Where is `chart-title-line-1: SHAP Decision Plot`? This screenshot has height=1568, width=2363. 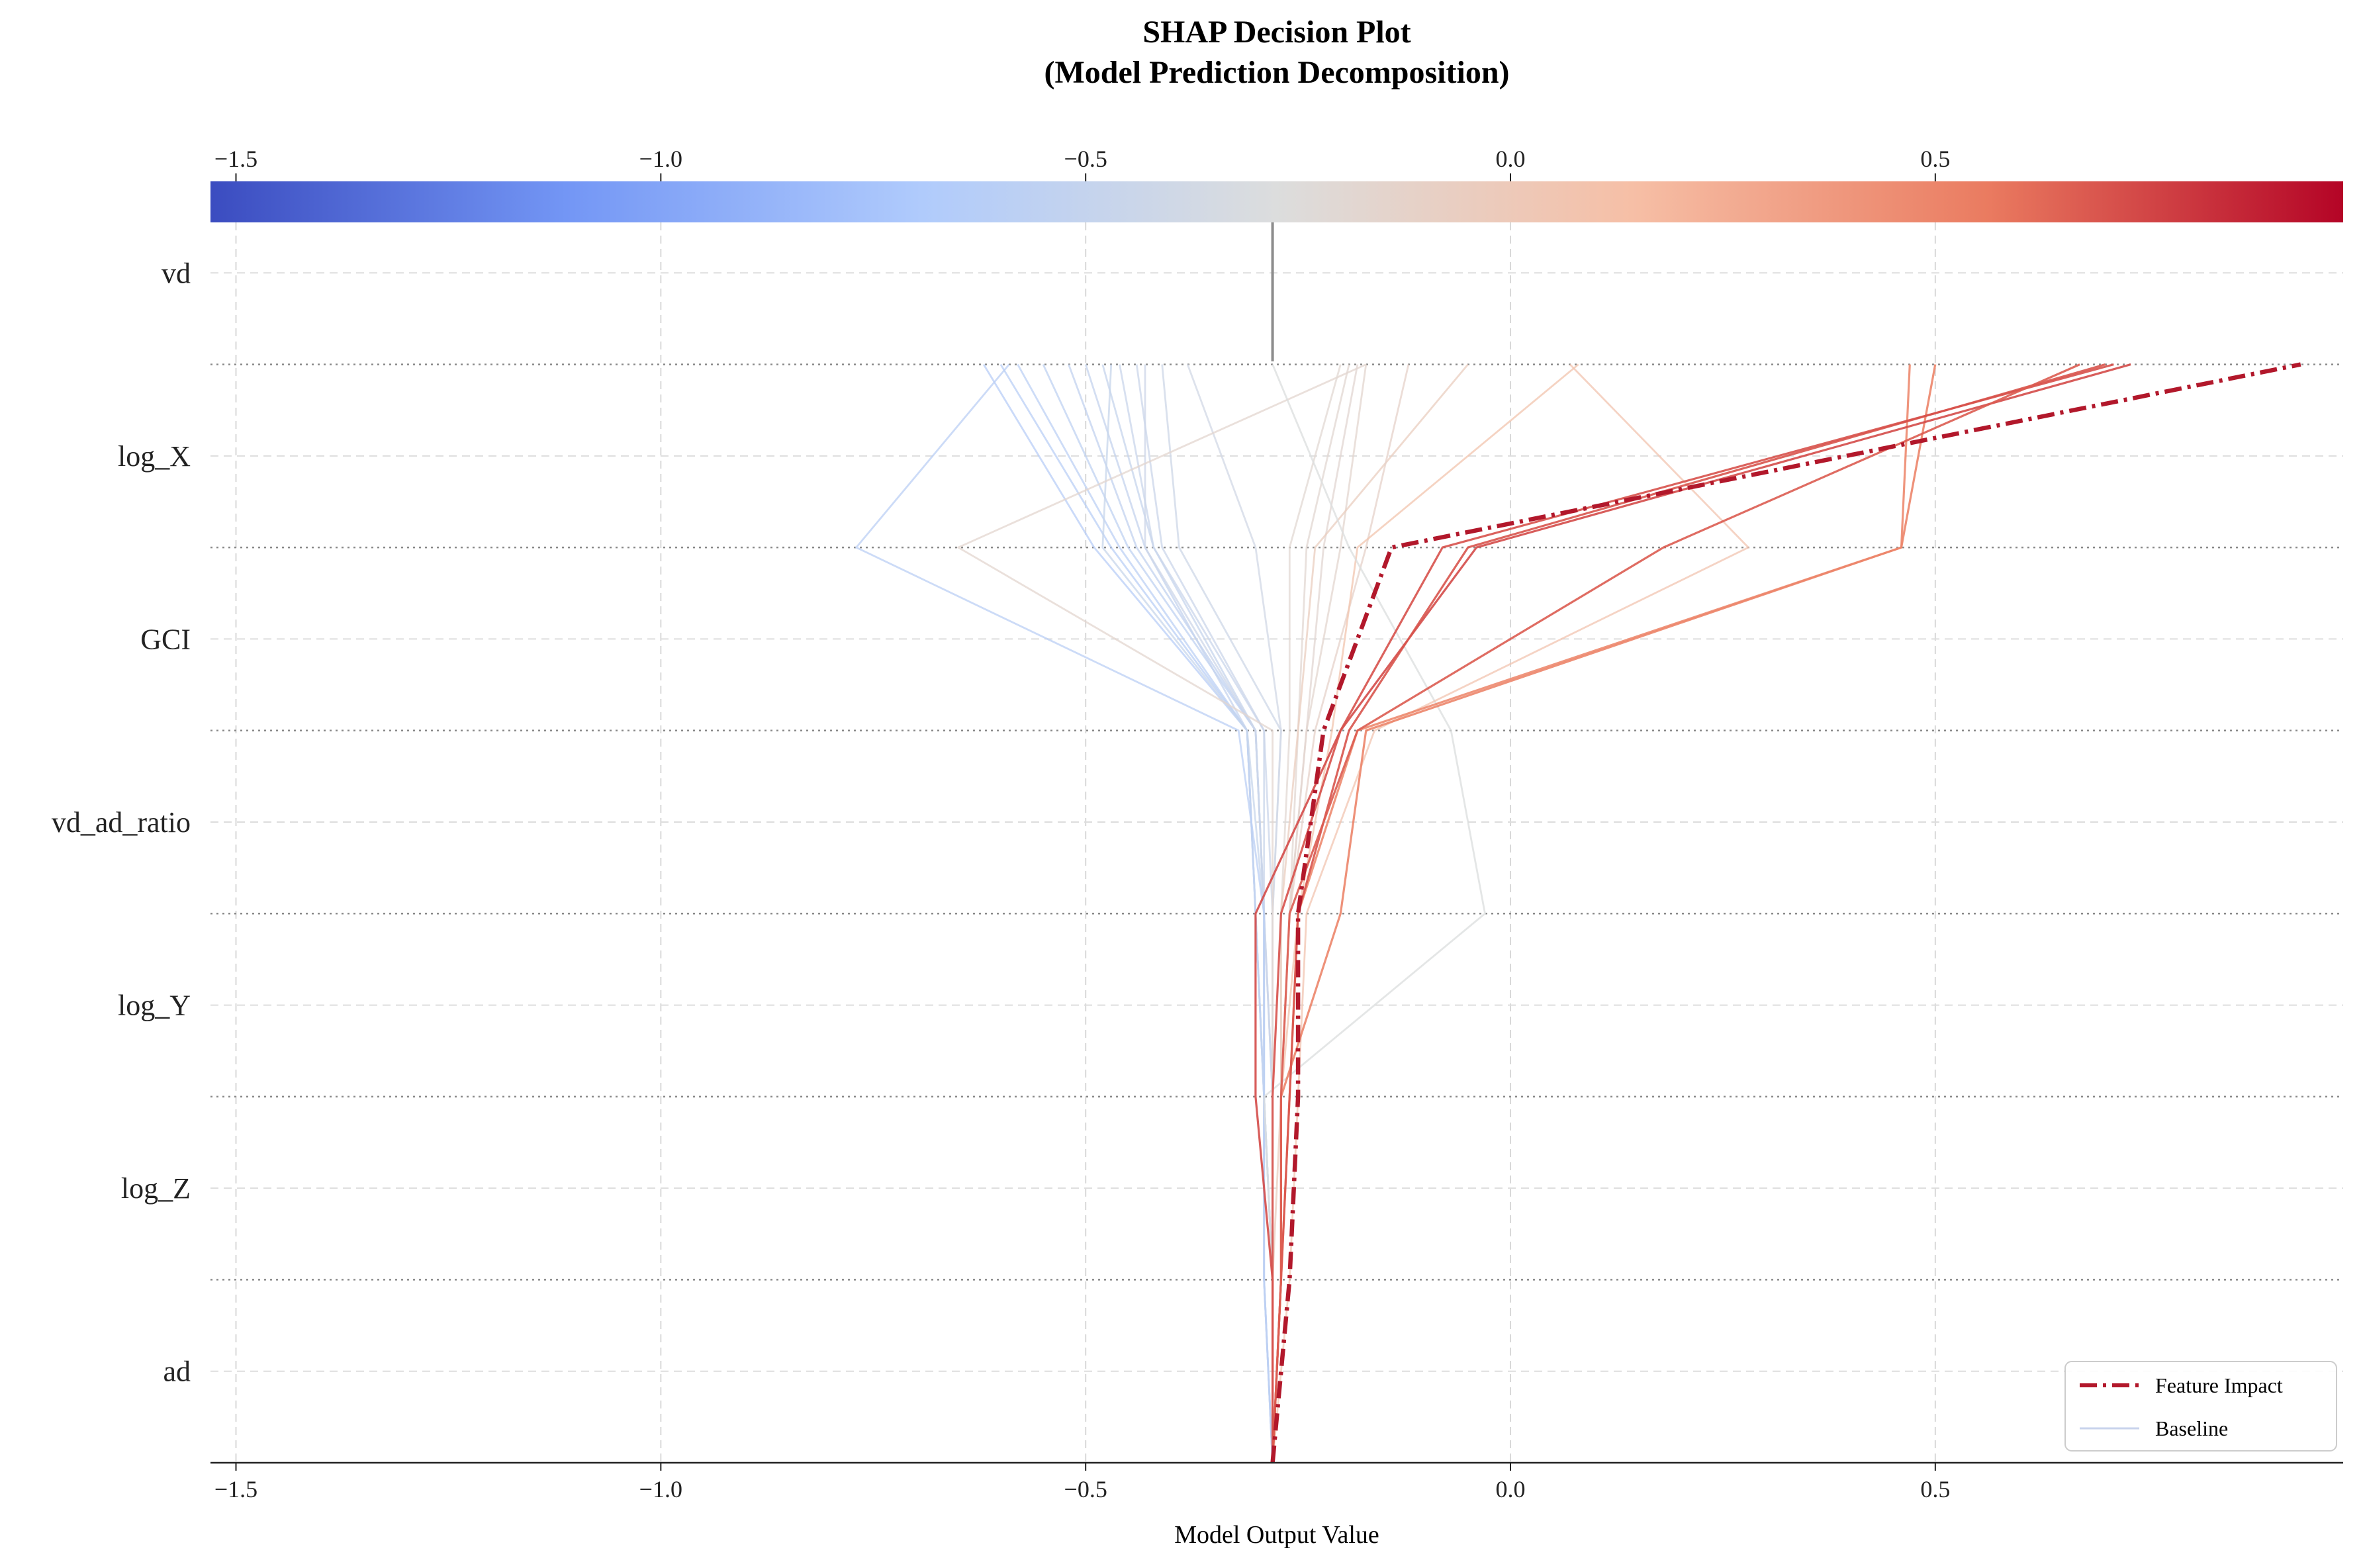 chart-title-line-1: SHAP Decision Plot is located at coordinates (1276, 32).